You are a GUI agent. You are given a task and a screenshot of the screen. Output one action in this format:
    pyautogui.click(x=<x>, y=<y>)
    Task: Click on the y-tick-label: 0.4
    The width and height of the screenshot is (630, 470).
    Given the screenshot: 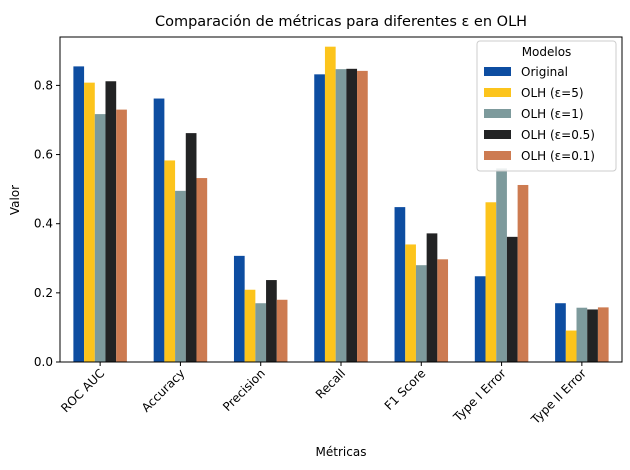 What is the action you would take?
    pyautogui.click(x=43, y=224)
    